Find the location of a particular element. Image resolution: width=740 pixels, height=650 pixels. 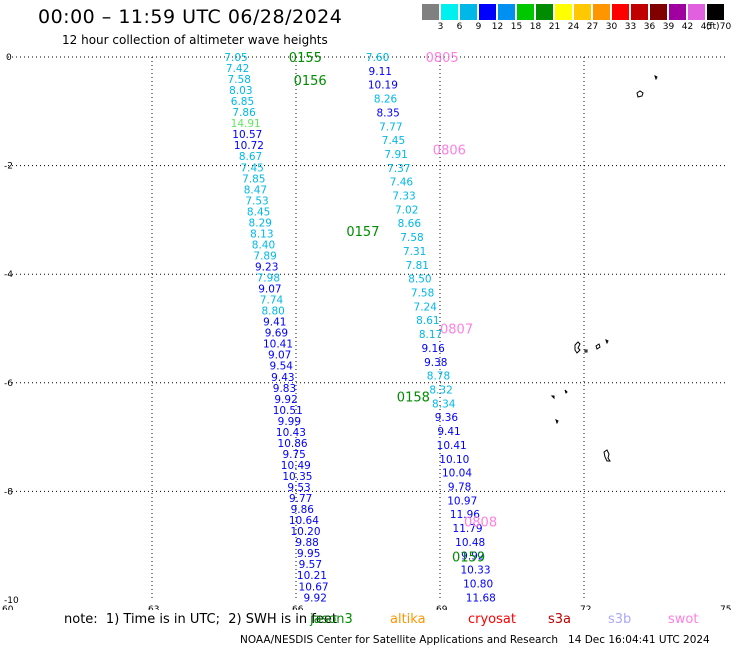

wave-height-value: 8.35 is located at coordinates (387, 113).